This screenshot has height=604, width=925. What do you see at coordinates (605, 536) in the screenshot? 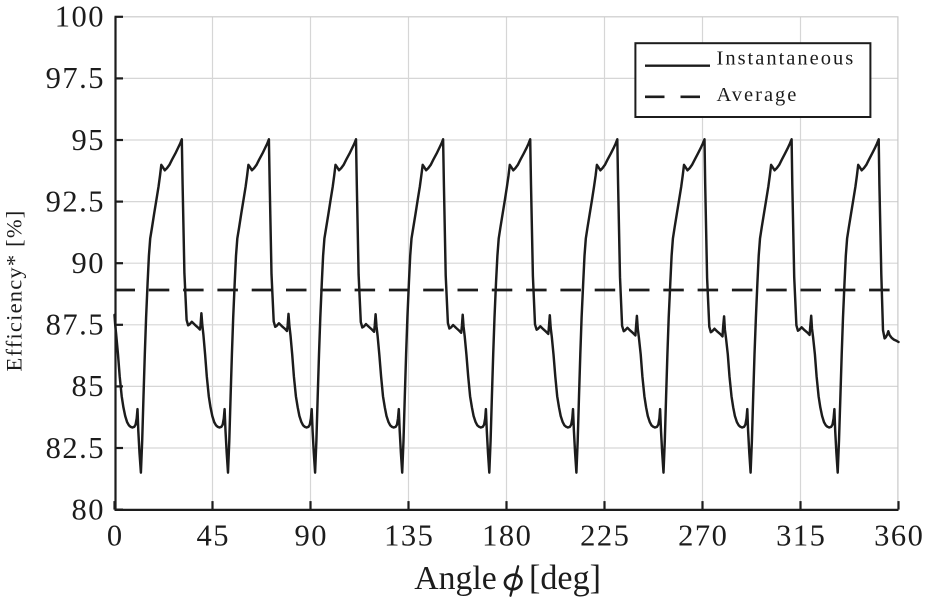
I see `svg-text: 225` at bounding box center [605, 536].